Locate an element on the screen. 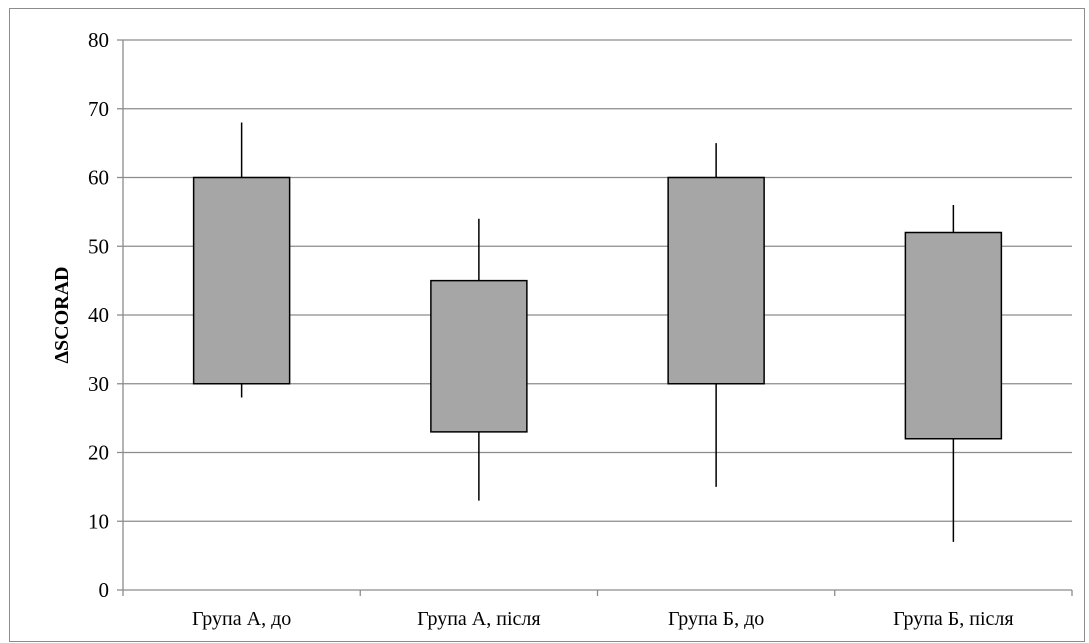  x-category-label-1: Група А, до is located at coordinates (241, 619).